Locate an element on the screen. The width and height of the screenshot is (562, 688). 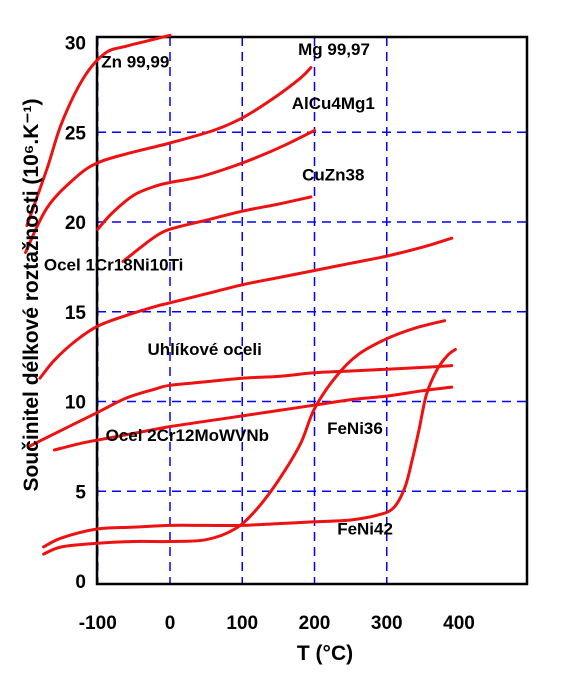
curve-label: FeNi36 is located at coordinates (355, 428).